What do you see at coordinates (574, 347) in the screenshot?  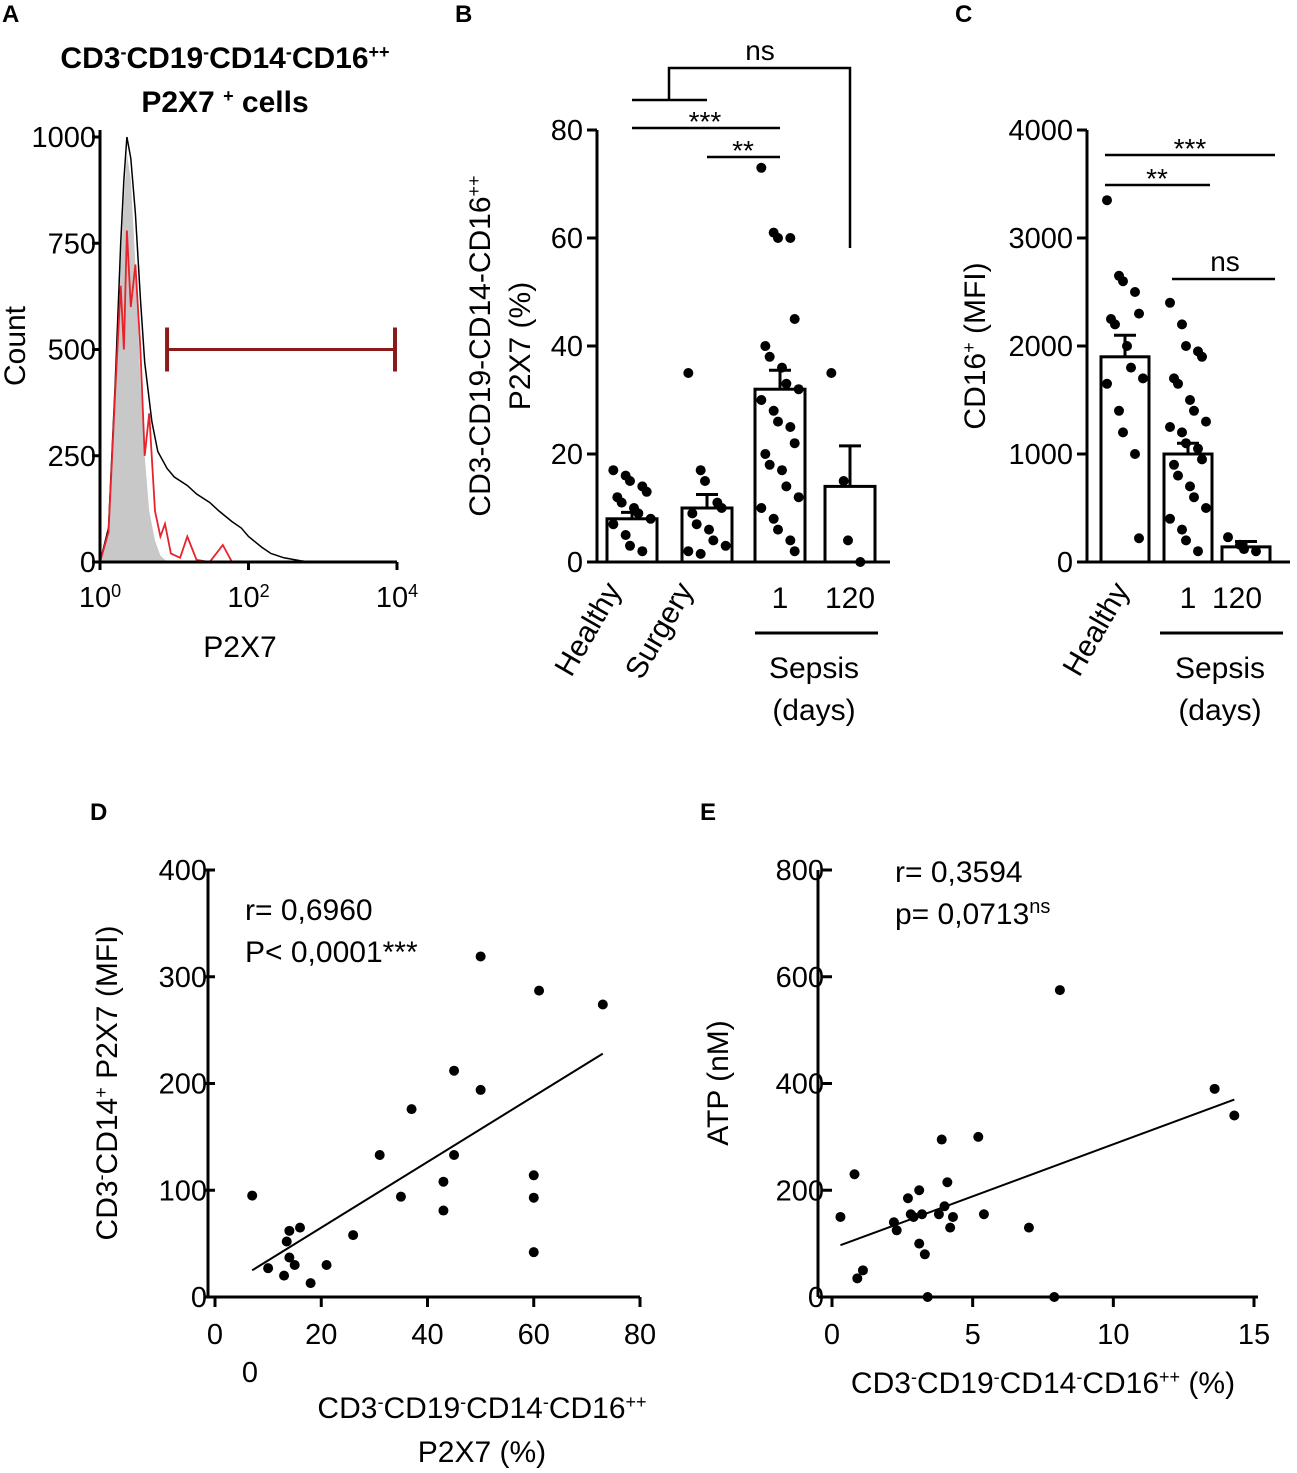 I see `panel-b-y-ticks: 0 20 40 60 80` at bounding box center [574, 347].